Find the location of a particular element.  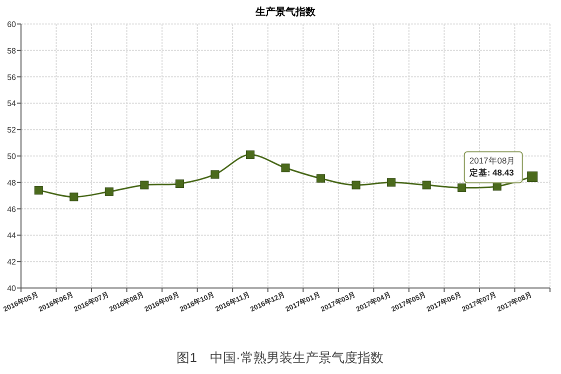

y-tick-label: 48 is located at coordinates (12, 183).